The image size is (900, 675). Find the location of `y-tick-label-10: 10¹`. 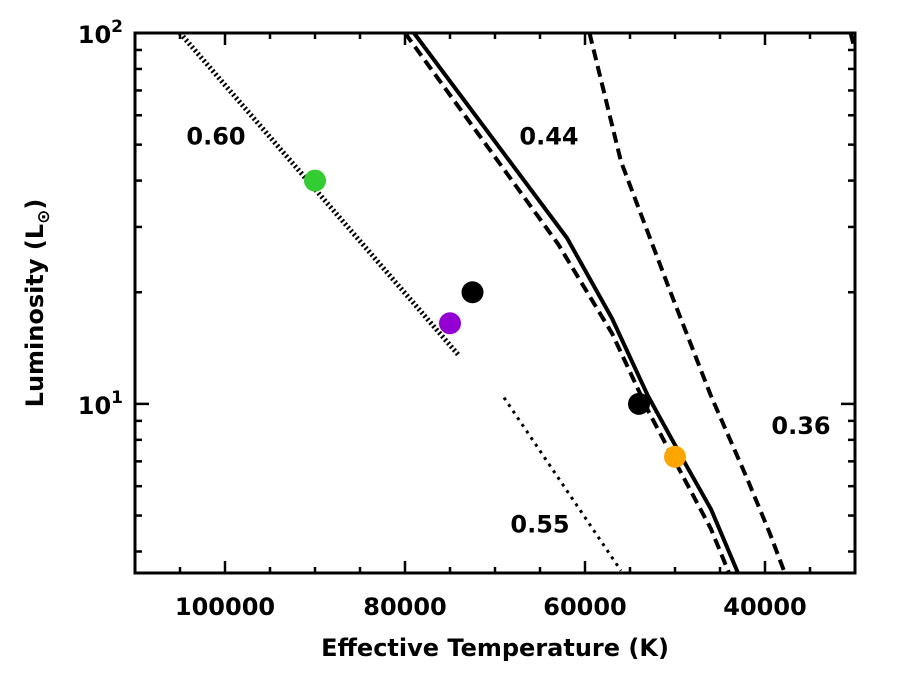

y-tick-label-10: 10¹ is located at coordinates (100, 404).